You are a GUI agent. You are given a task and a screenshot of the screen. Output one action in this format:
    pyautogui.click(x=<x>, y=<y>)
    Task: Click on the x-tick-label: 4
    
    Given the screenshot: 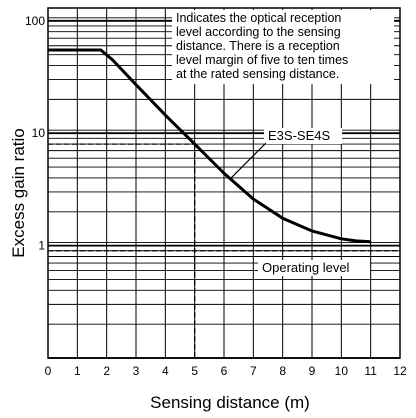 What is the action you would take?
    pyautogui.click(x=165, y=371)
    